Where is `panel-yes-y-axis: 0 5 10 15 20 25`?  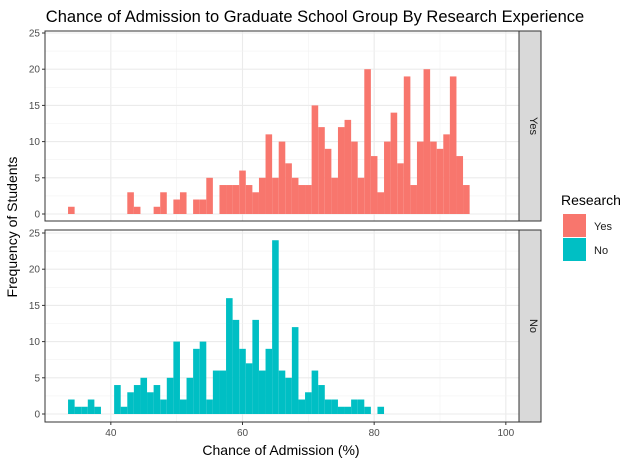 panel-yes-y-axis: 0 5 10 15 20 25 is located at coordinates (37, 125).